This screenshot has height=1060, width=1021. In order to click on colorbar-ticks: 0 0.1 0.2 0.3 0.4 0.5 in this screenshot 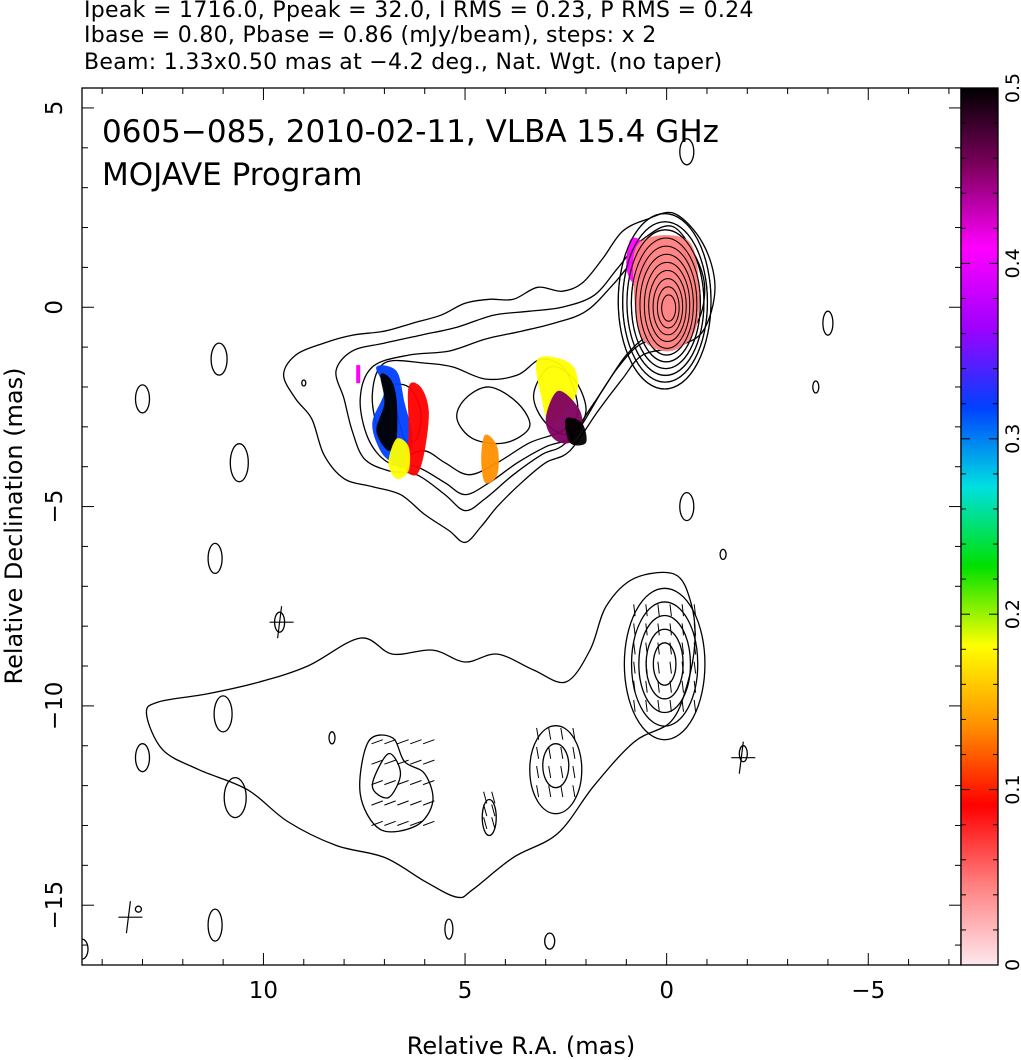, I will do `click(991, 522)`.